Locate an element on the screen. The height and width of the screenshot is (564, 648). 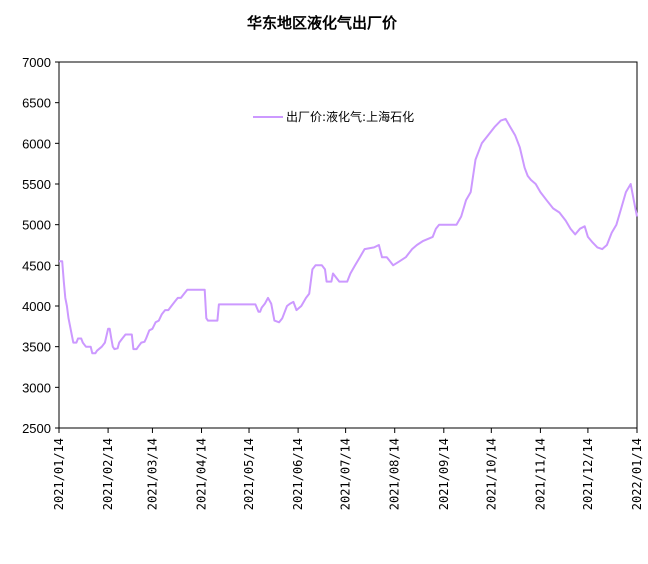
x-tick-label: 2021/10/14 is located at coordinates (491, 474).